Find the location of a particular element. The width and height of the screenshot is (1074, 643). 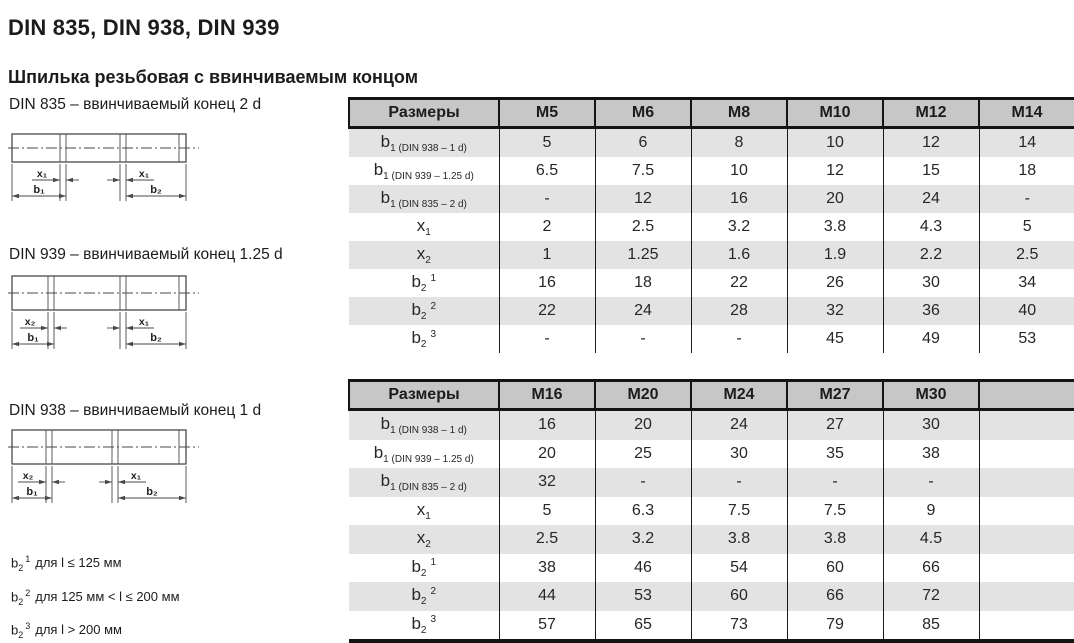

table-row: b1 (DIN 835 – 2 d) 32- - - - is located at coordinates (711, 482).